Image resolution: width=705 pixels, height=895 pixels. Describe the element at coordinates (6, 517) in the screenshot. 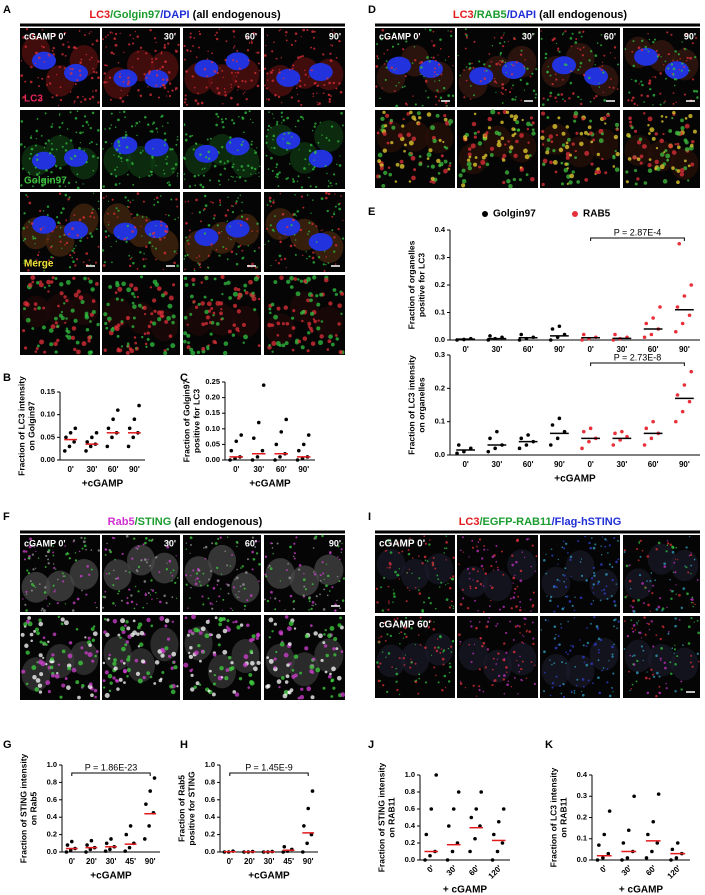

I see `panel-letter: F` at that location.